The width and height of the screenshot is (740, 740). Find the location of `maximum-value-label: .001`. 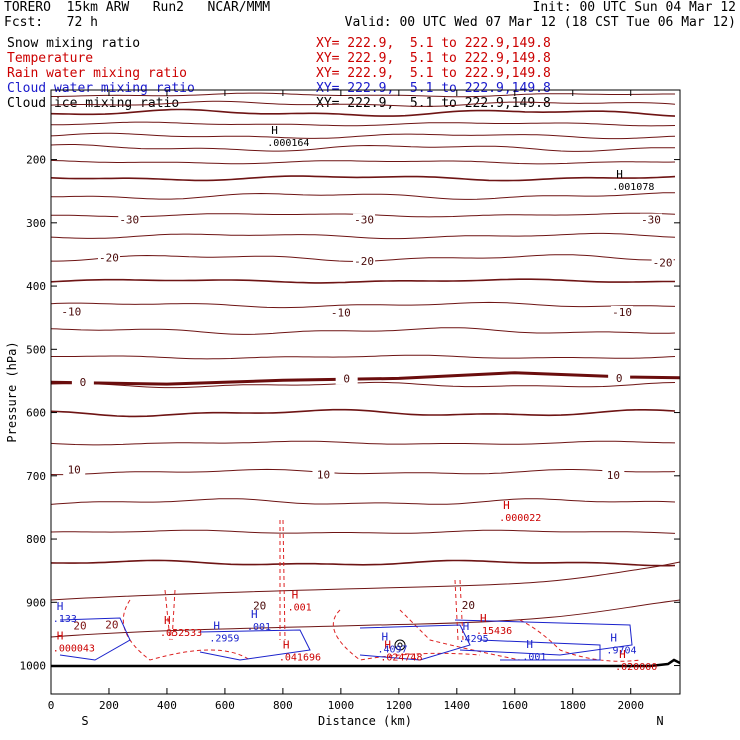

maximum-value-label: .001 is located at coordinates (534, 657).